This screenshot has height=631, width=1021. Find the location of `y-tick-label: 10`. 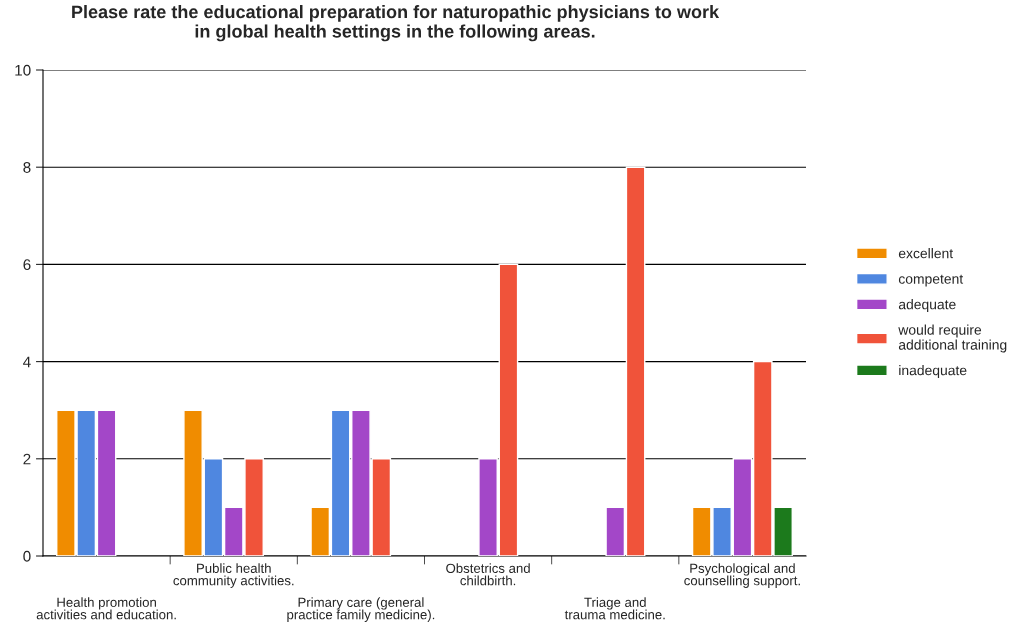

y-tick-label: 10 is located at coordinates (23, 70).